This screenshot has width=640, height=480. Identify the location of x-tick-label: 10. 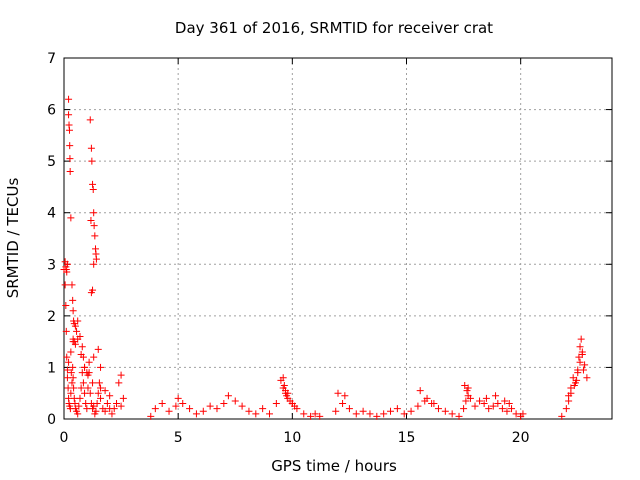
(292, 438).